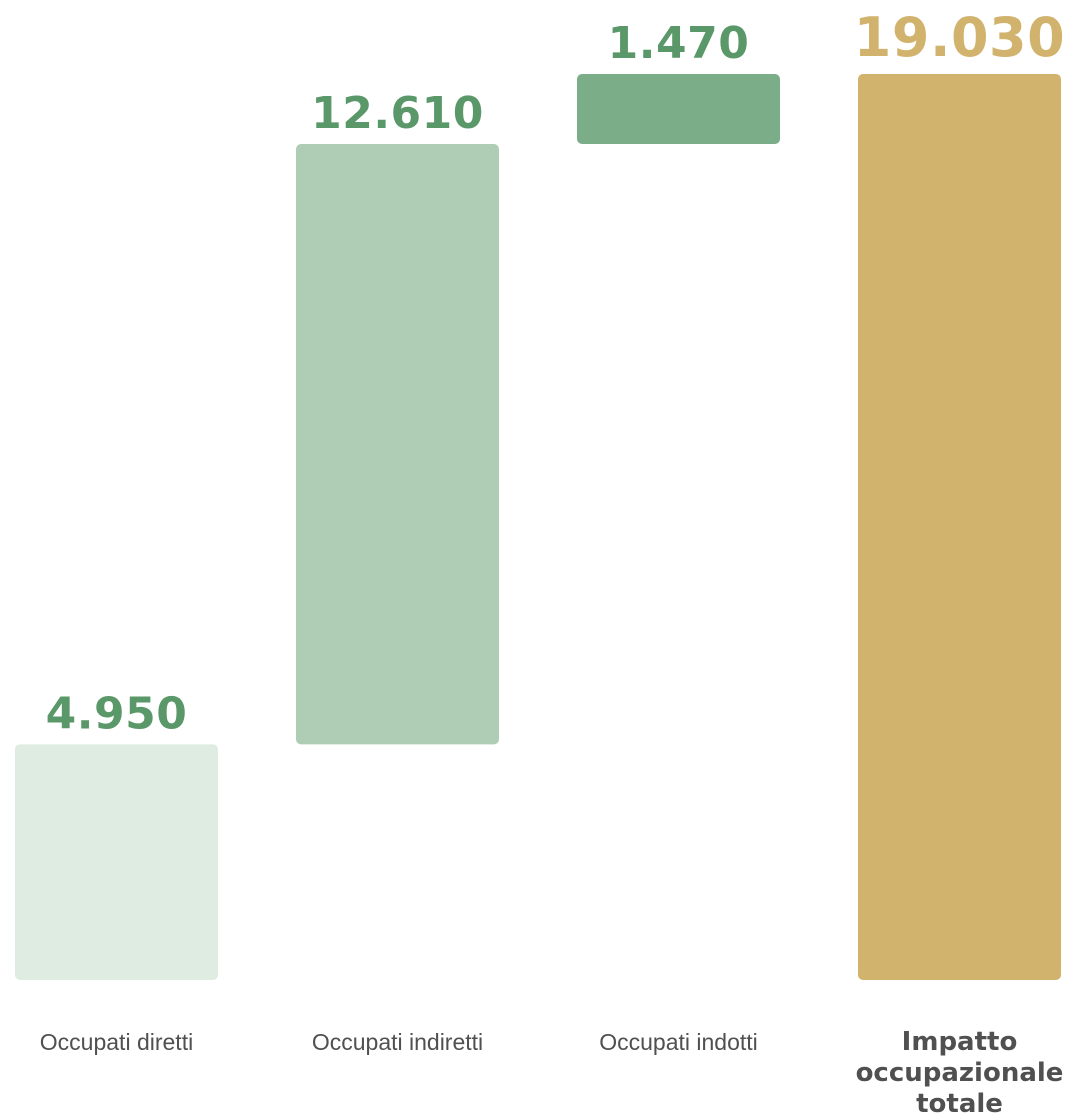  I want to click on category-label-1: Occupati indiretti, so click(397, 1042).